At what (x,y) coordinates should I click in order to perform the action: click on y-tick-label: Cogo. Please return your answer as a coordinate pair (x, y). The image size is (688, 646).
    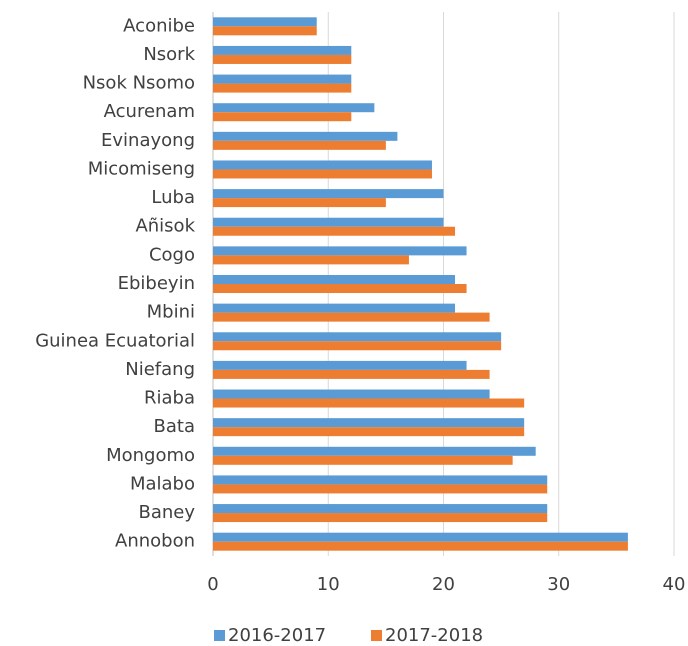
    Looking at the image, I should click on (172, 254).